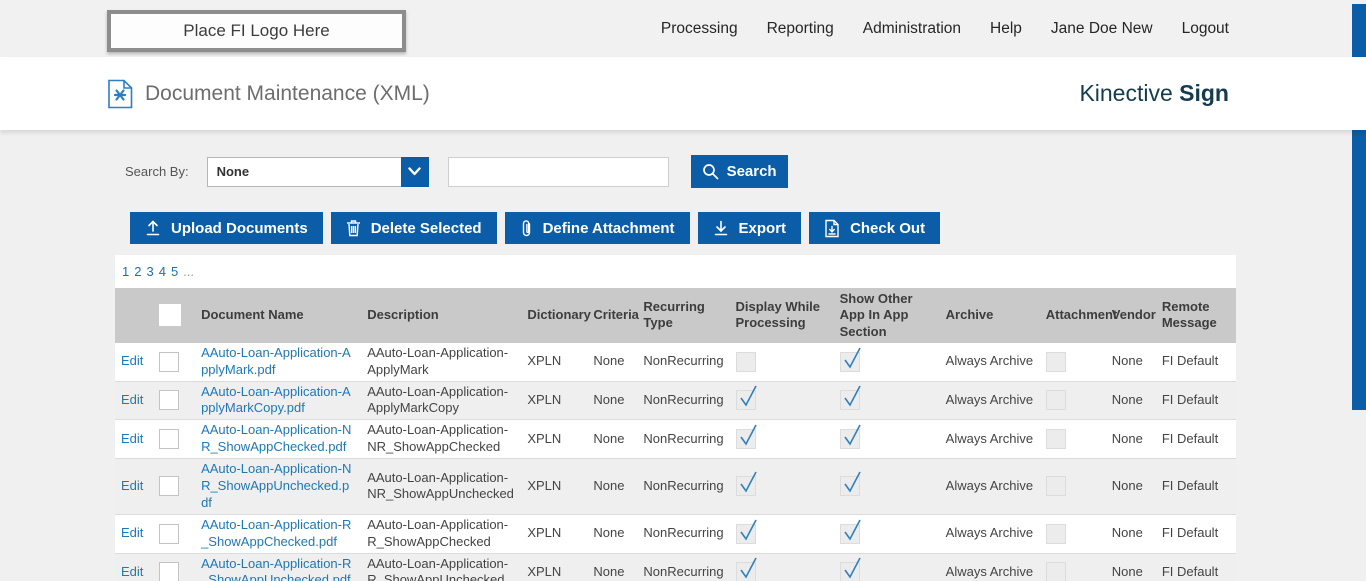 The width and height of the screenshot is (1366, 581). What do you see at coordinates (138, 271) in the screenshot?
I see `page-link-2: 2` at bounding box center [138, 271].